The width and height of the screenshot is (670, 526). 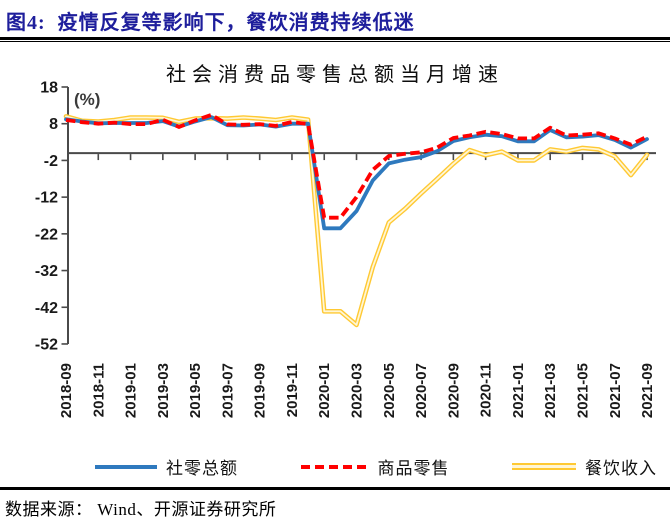 I want to click on y-tick-label: -12, so click(x=46, y=198).